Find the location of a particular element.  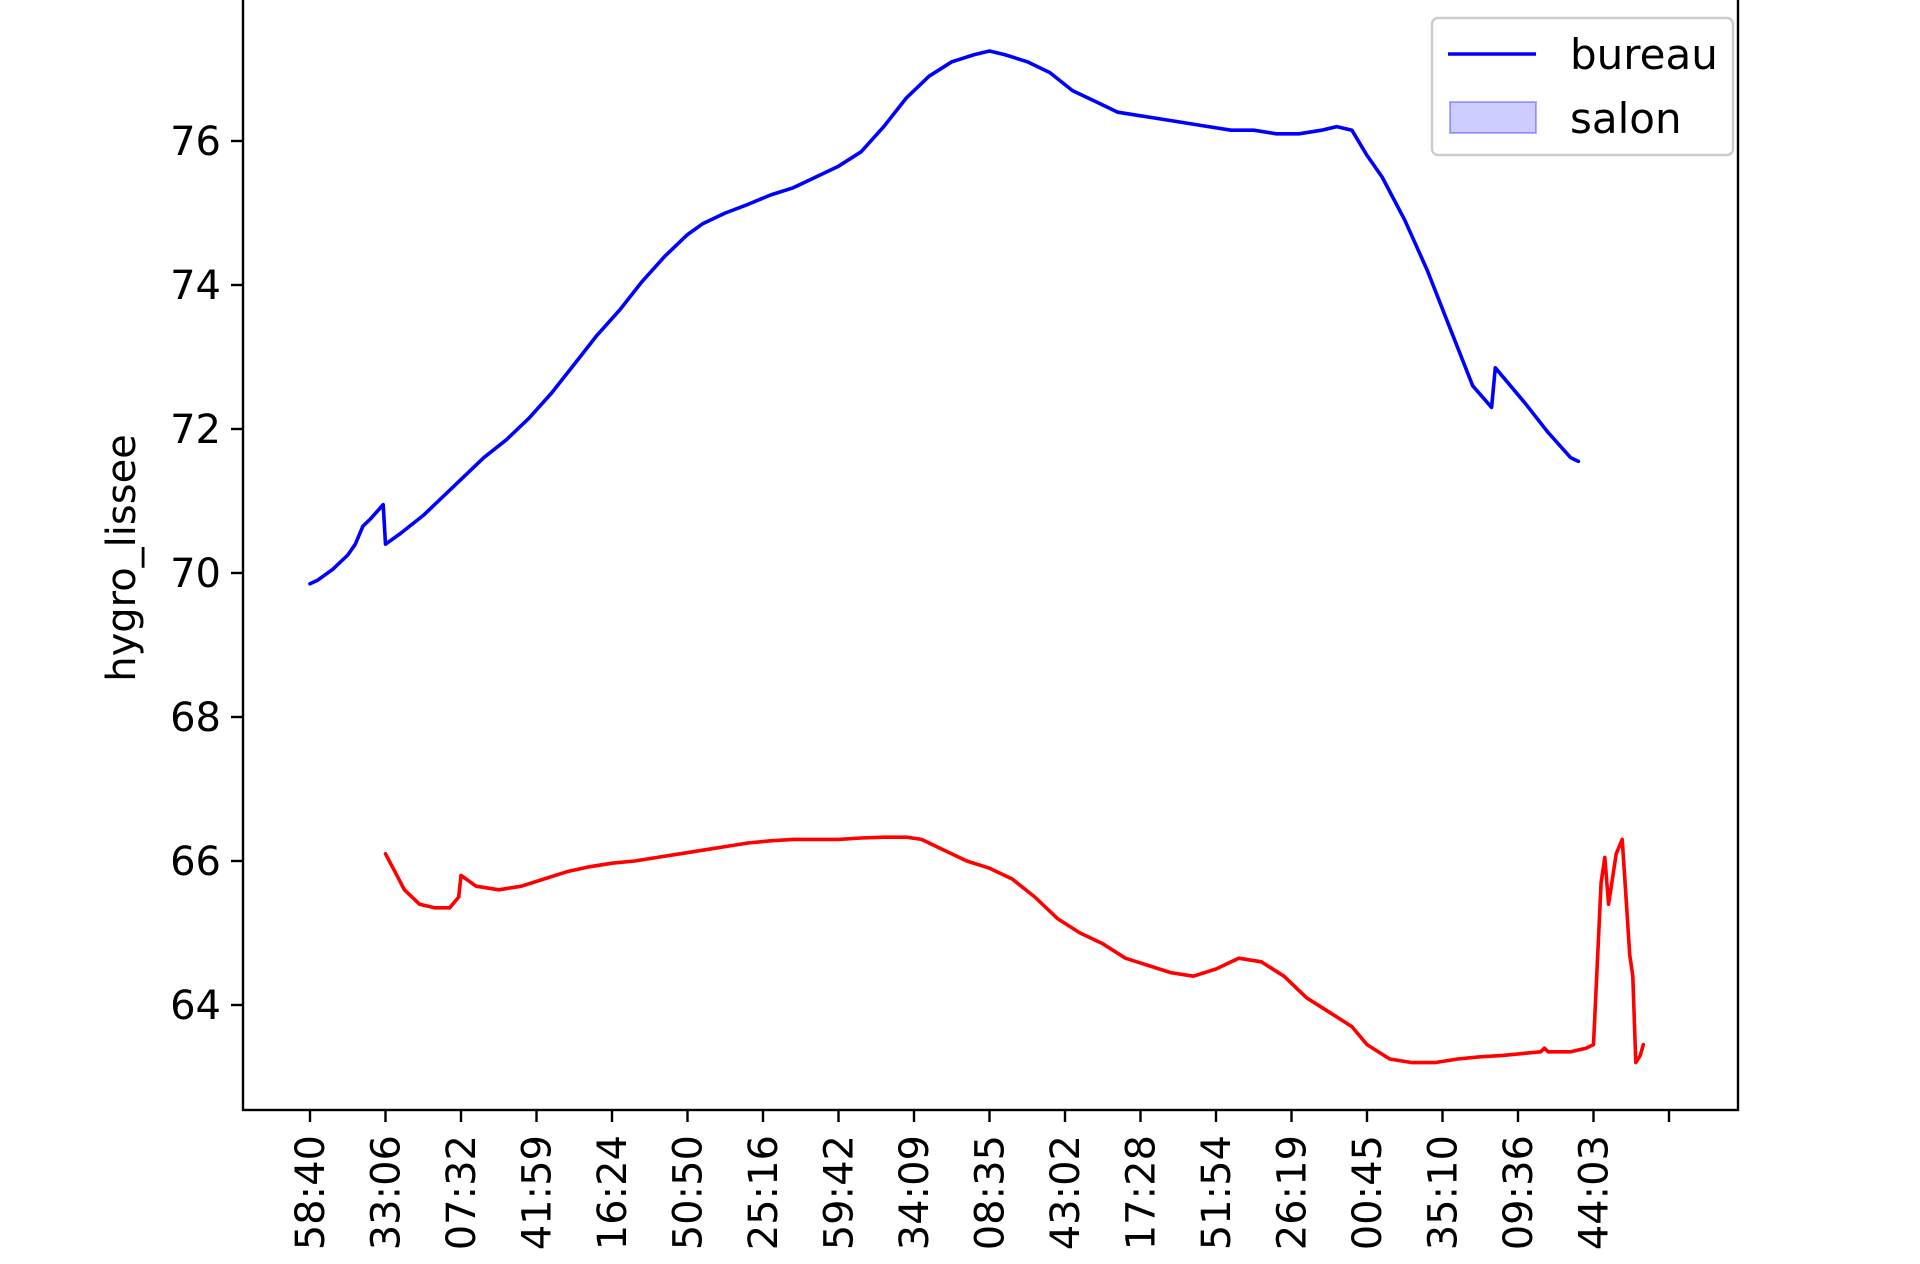

x-tick-label: 07:32 is located at coordinates (462, 1192).